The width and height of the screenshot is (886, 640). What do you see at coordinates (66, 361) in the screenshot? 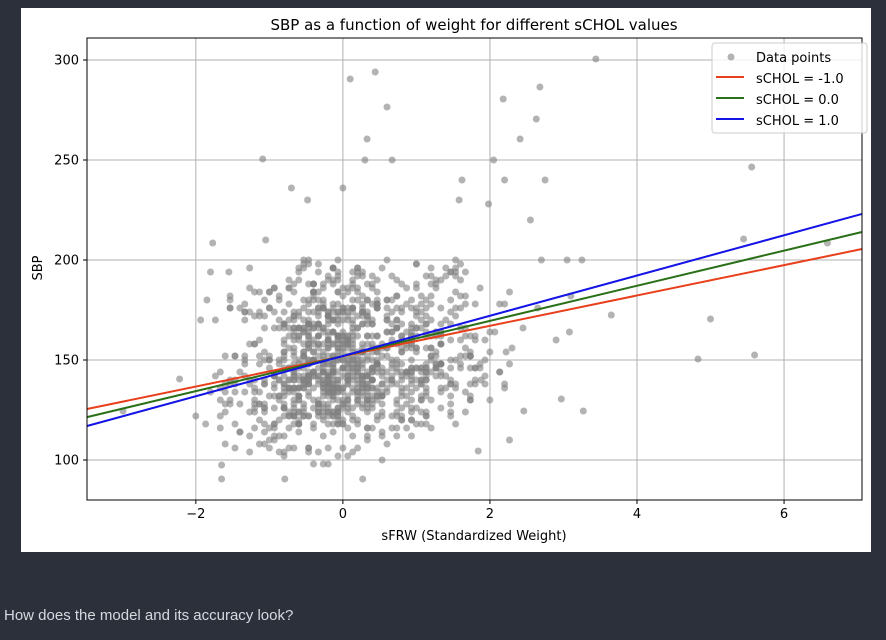
I see `y-tick-label: 150` at bounding box center [66, 361].